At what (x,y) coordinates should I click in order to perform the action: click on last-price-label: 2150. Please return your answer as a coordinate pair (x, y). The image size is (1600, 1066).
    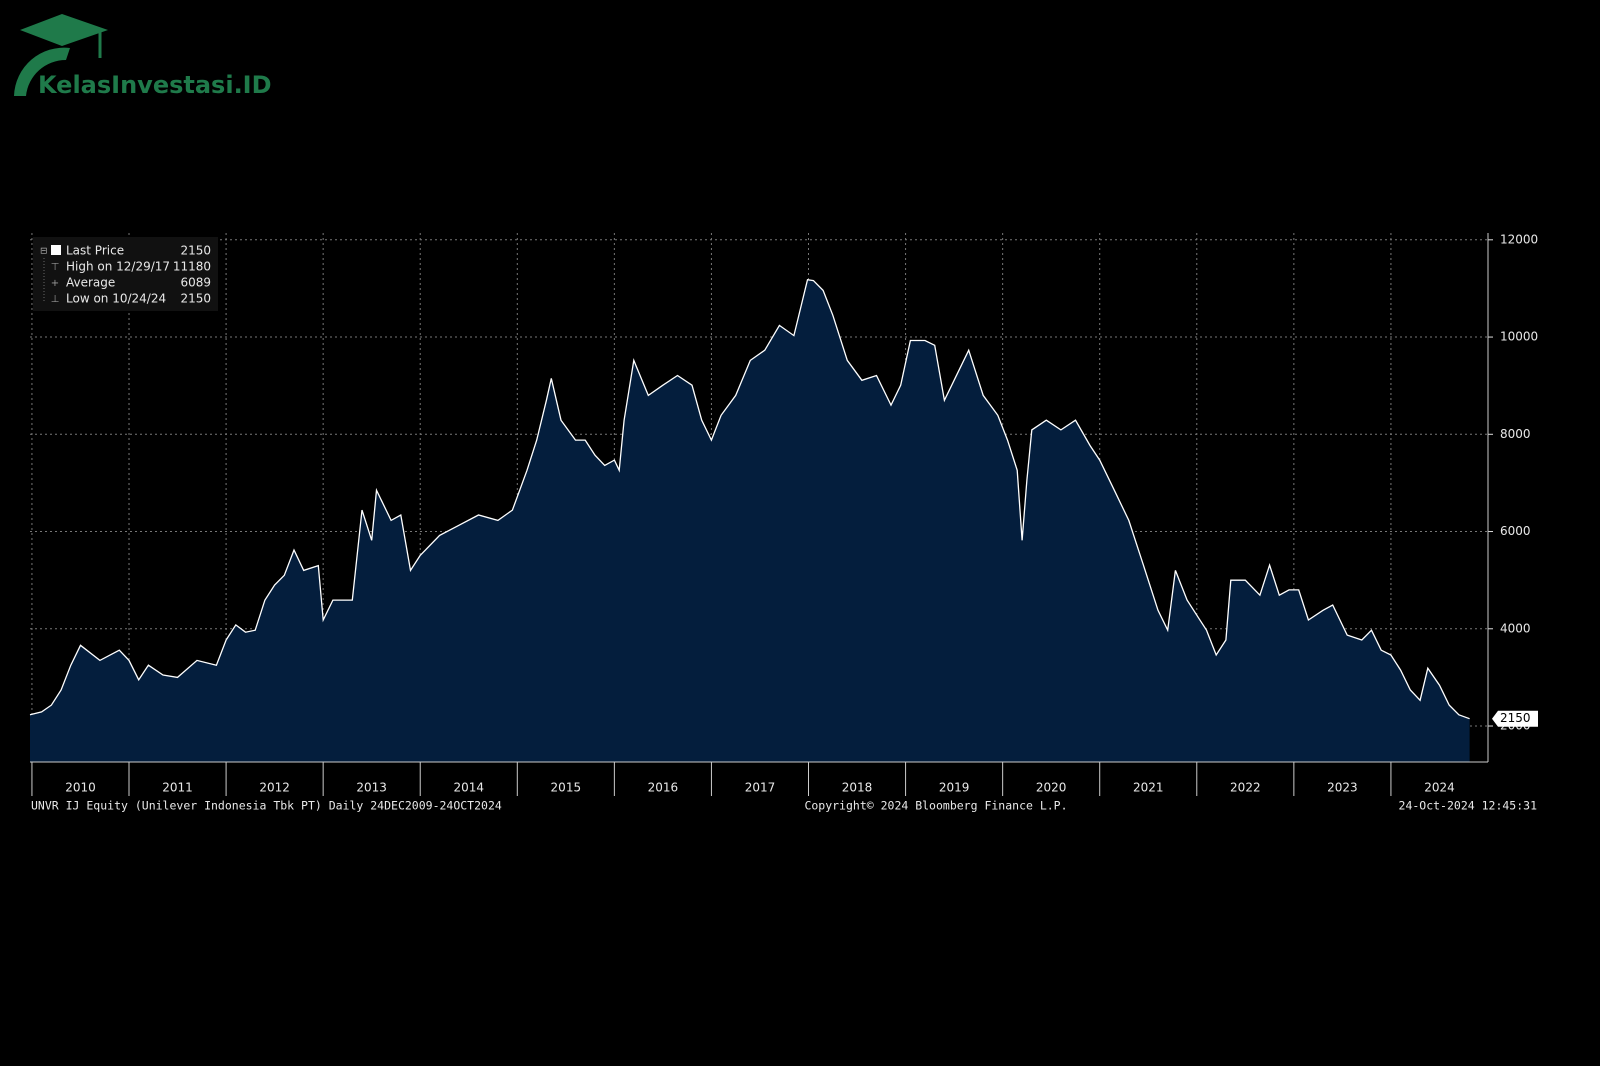
    Looking at the image, I should click on (1515, 718).